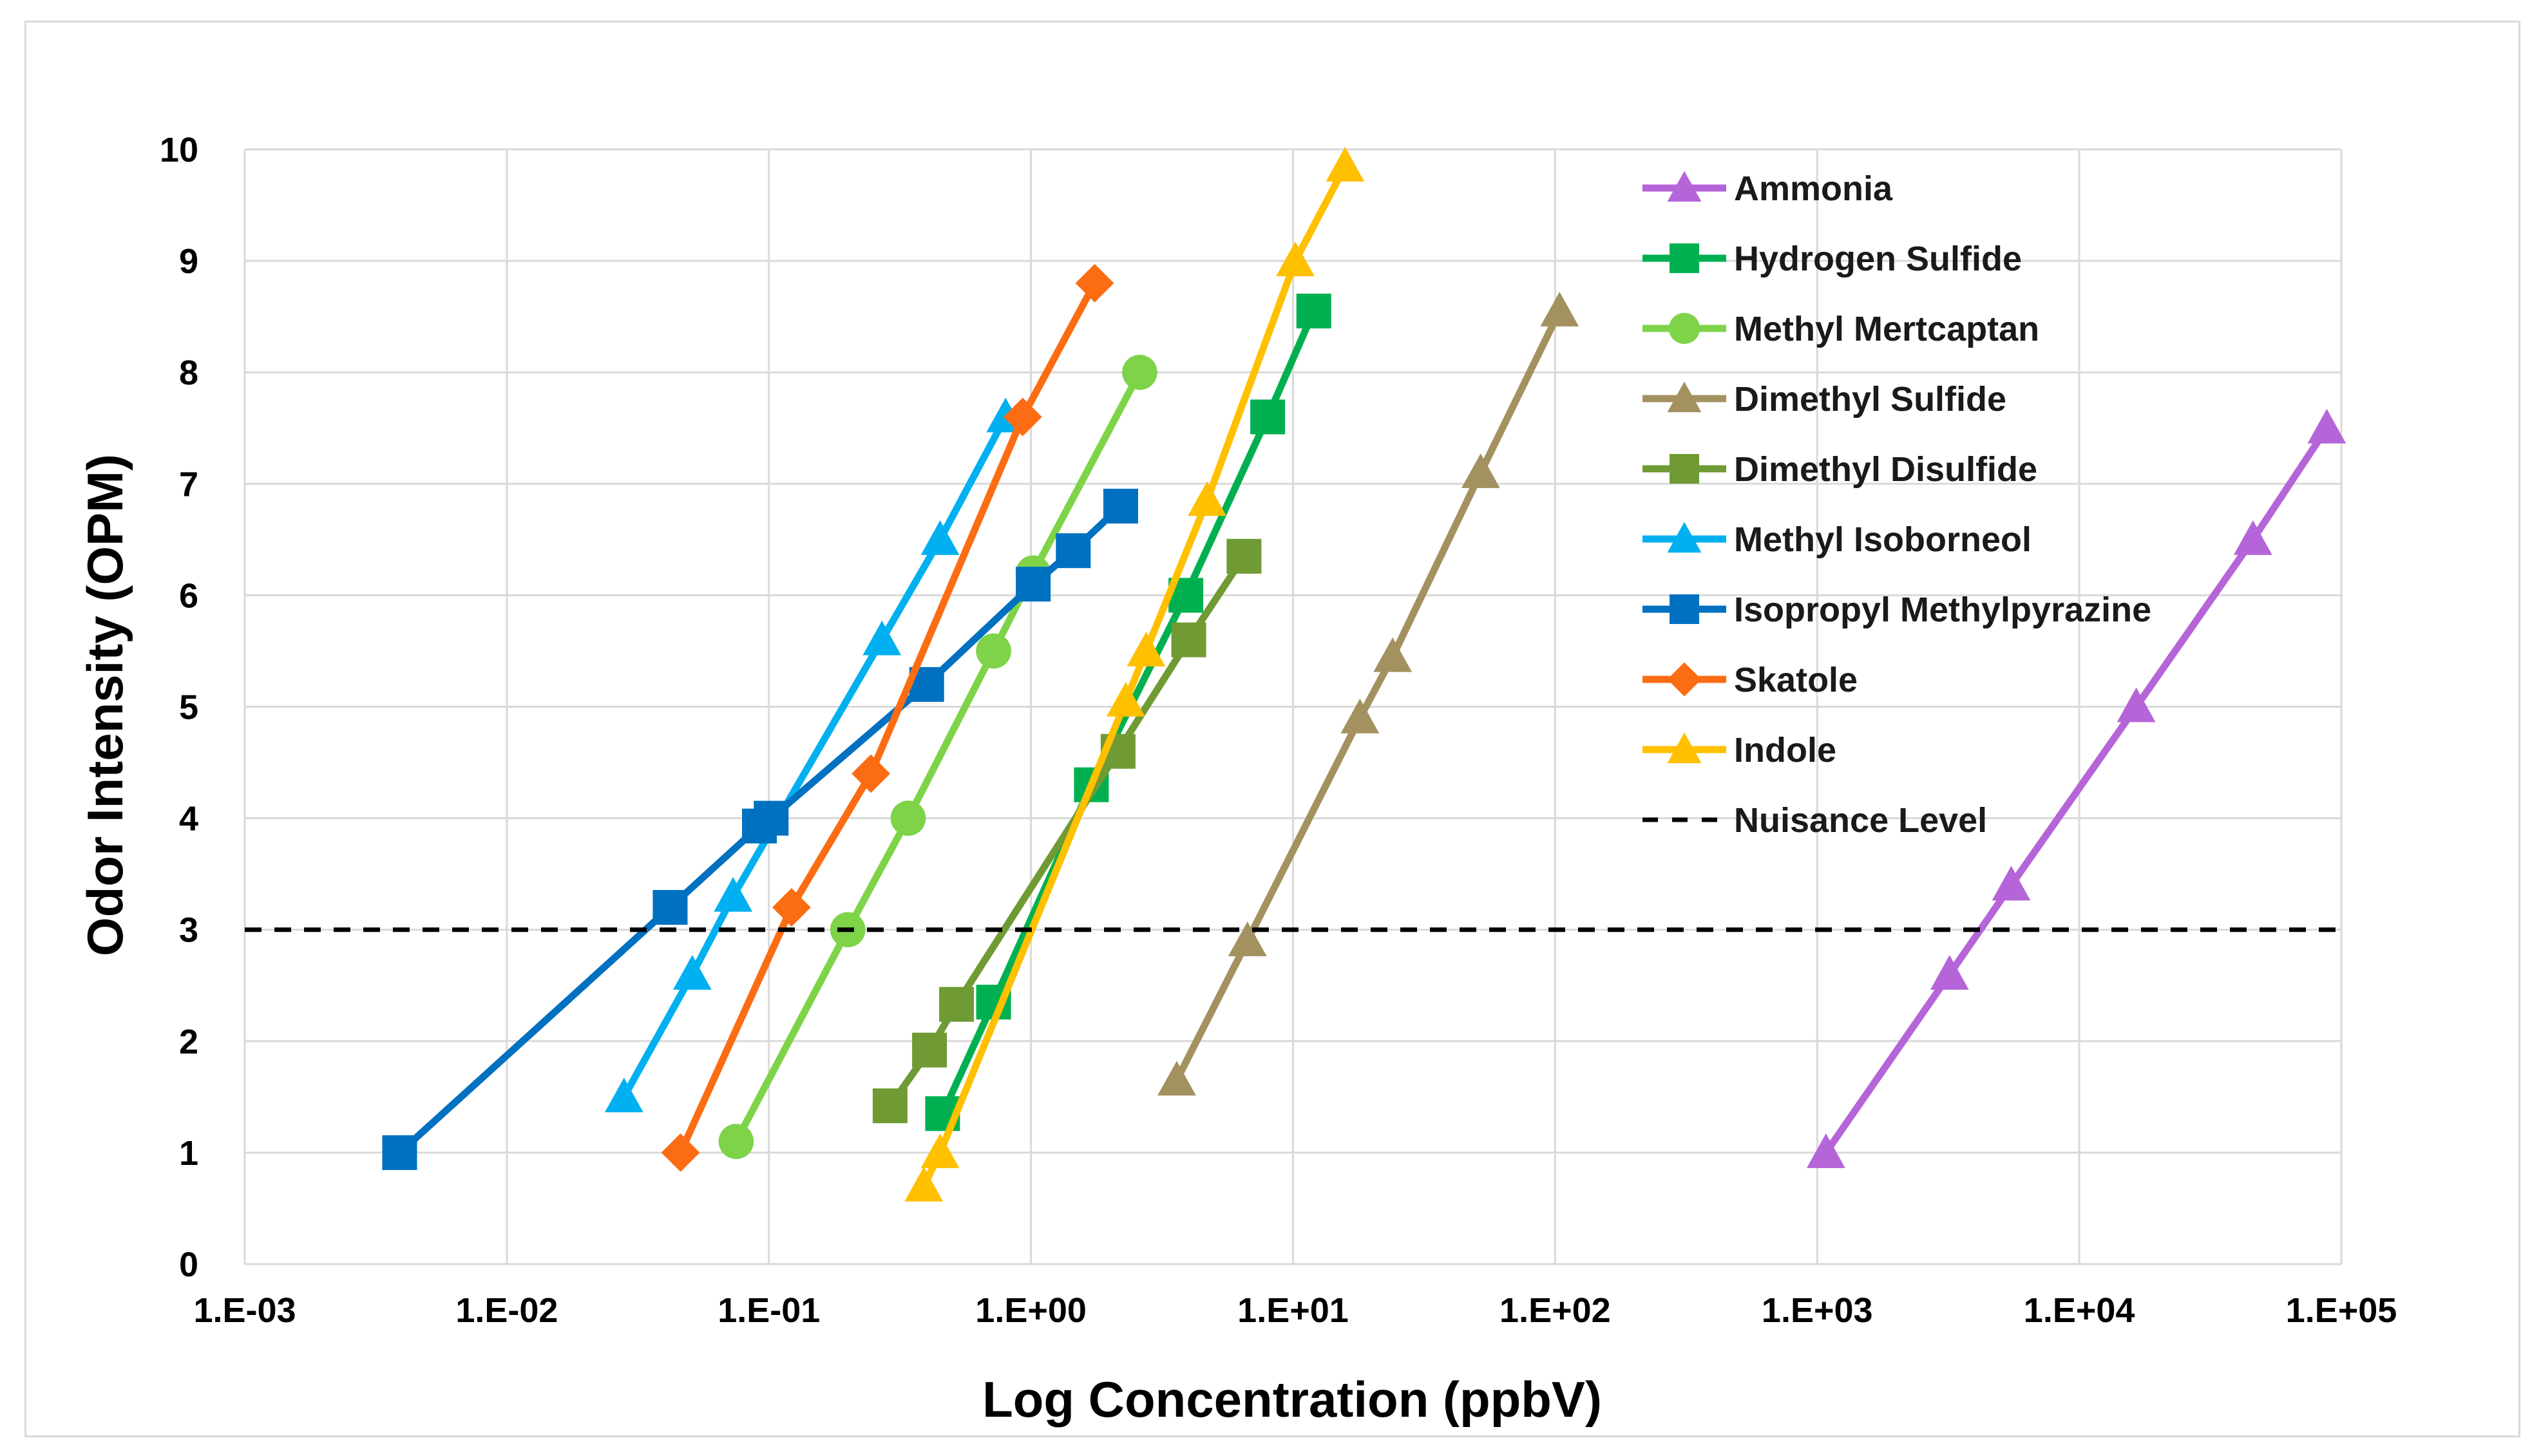 The height and width of the screenshot is (1456, 2541). Describe the element at coordinates (1942, 610) in the screenshot. I see `legend-label: Isopropyl Methylpyrazine` at that location.